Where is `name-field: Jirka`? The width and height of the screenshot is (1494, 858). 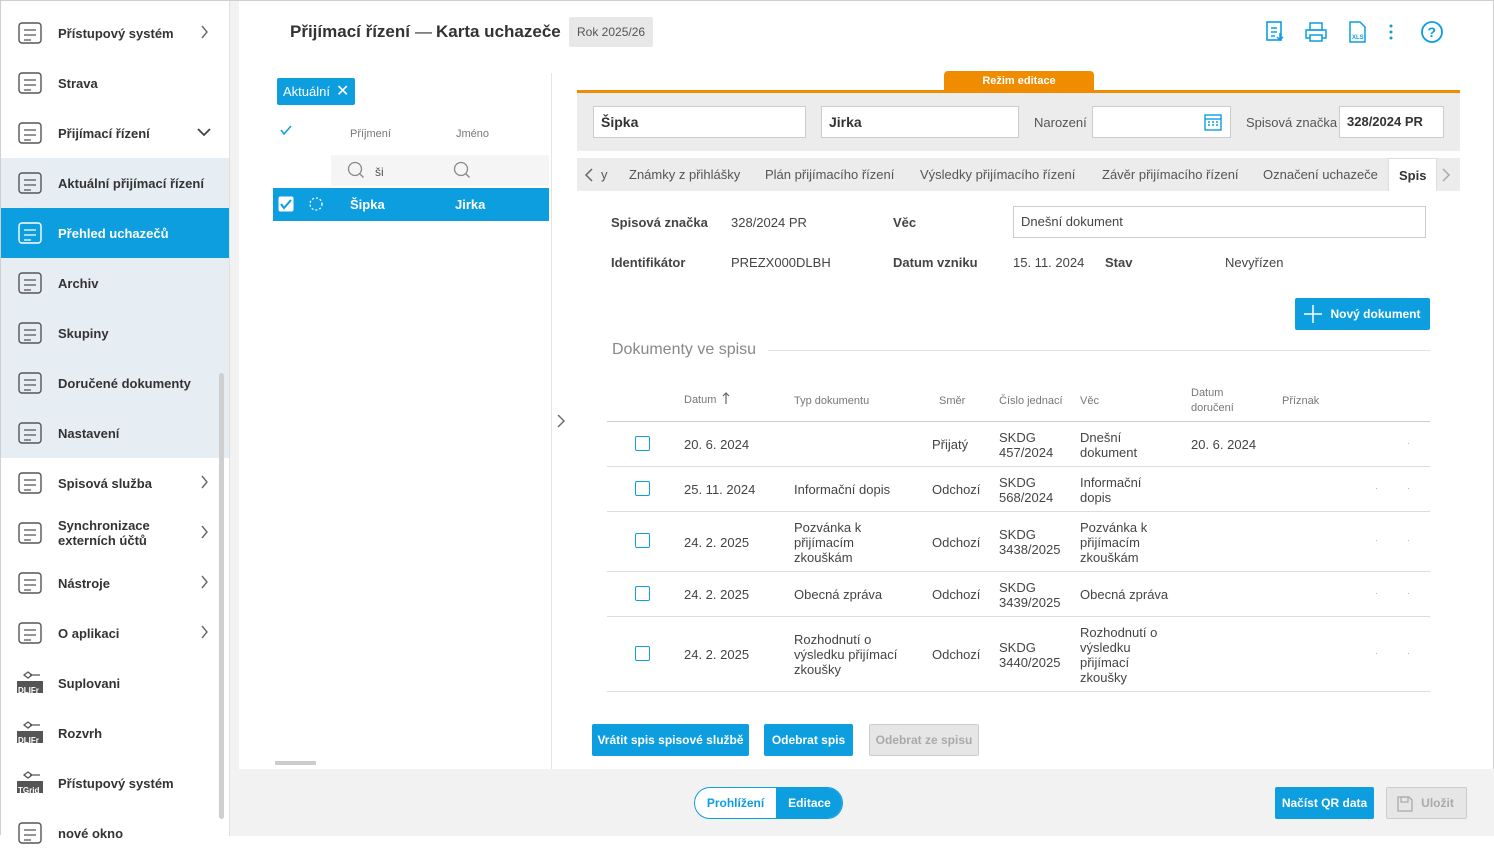 name-field: Jirka is located at coordinates (920, 122).